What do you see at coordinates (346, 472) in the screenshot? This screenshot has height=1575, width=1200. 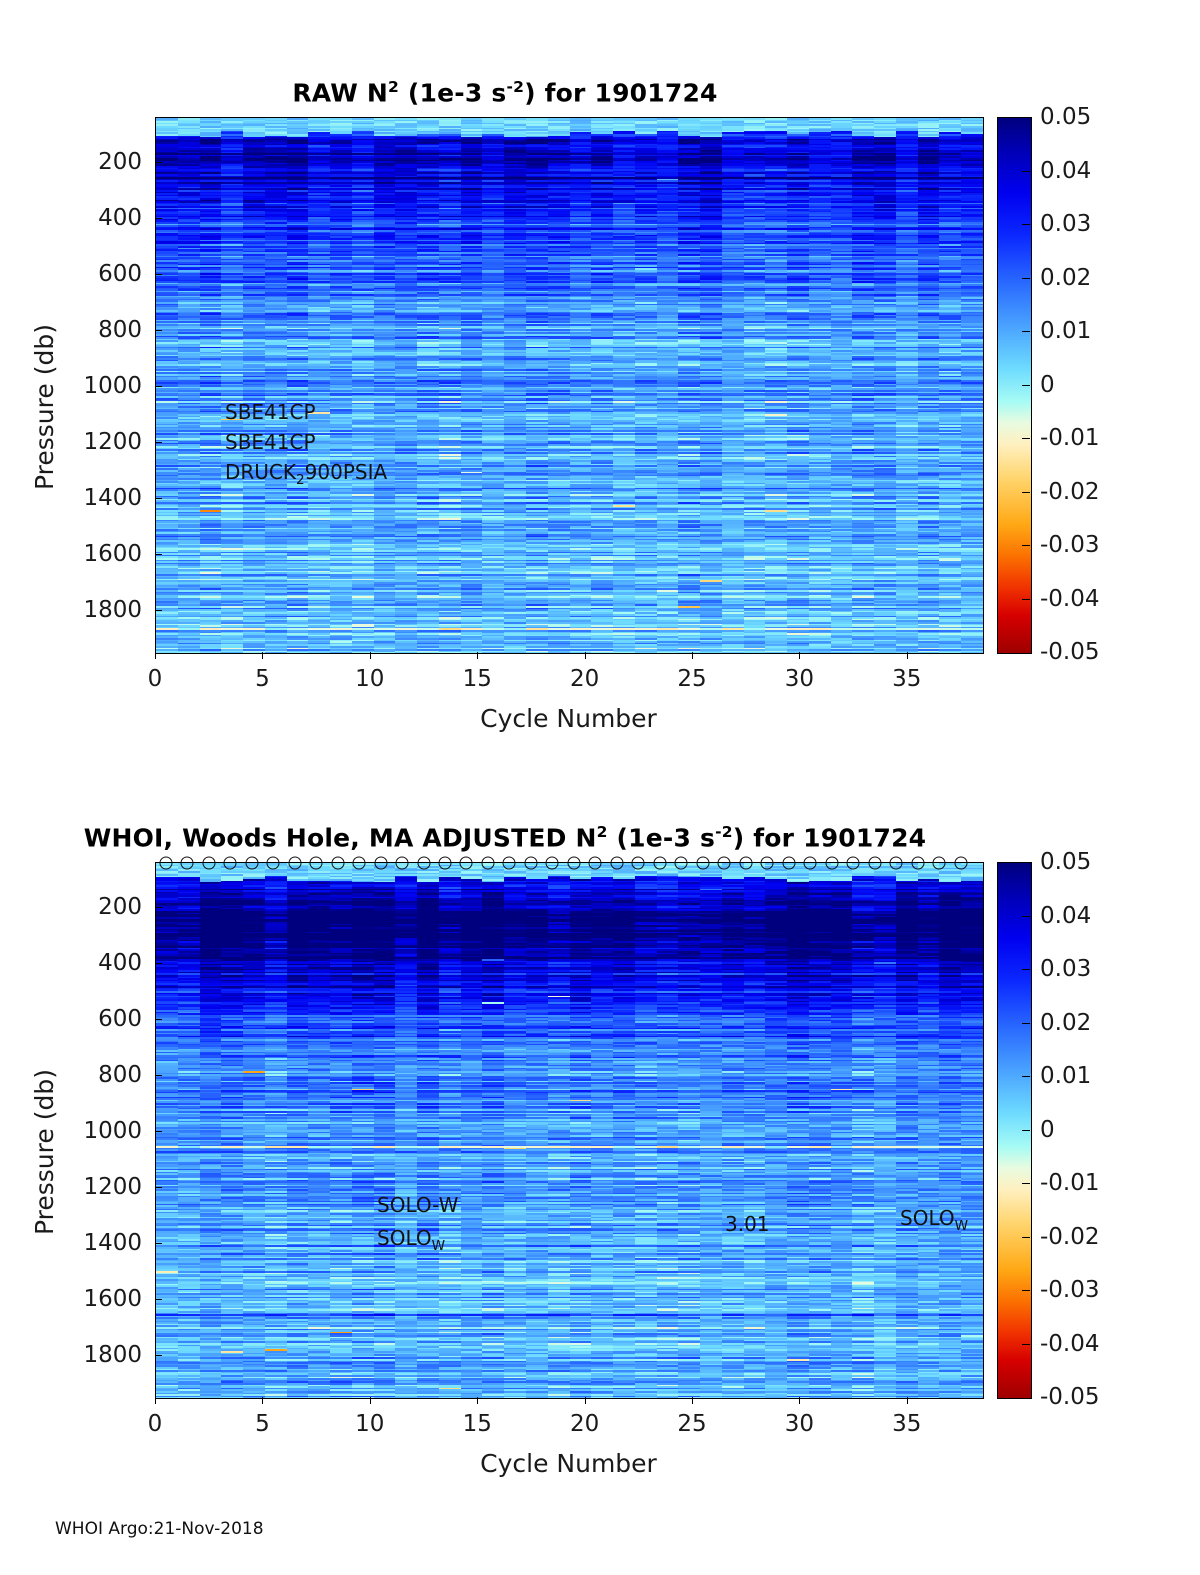 I see `annotation-tail: 900PSIA` at bounding box center [346, 472].